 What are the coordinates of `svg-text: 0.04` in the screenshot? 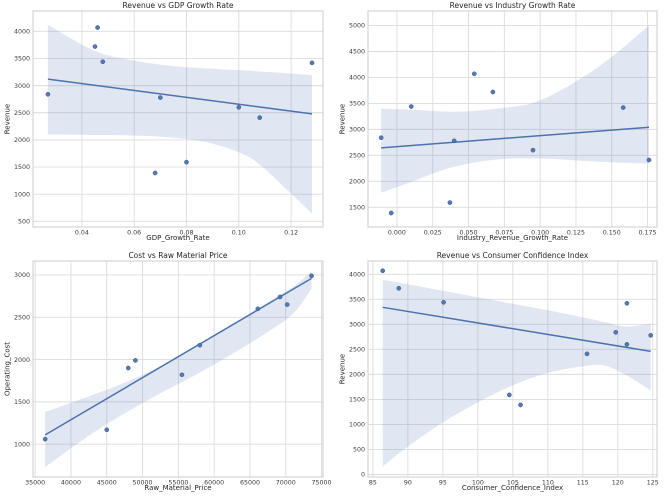 It's located at (82, 233).